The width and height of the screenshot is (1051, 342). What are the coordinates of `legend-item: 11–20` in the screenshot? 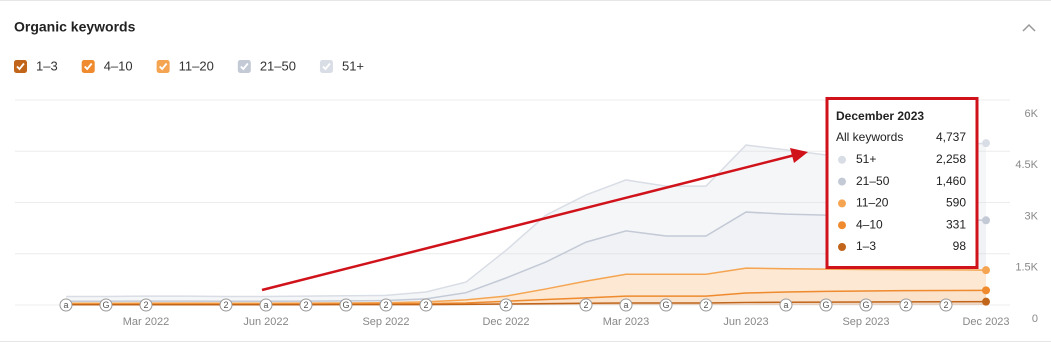 It's located at (185, 65).